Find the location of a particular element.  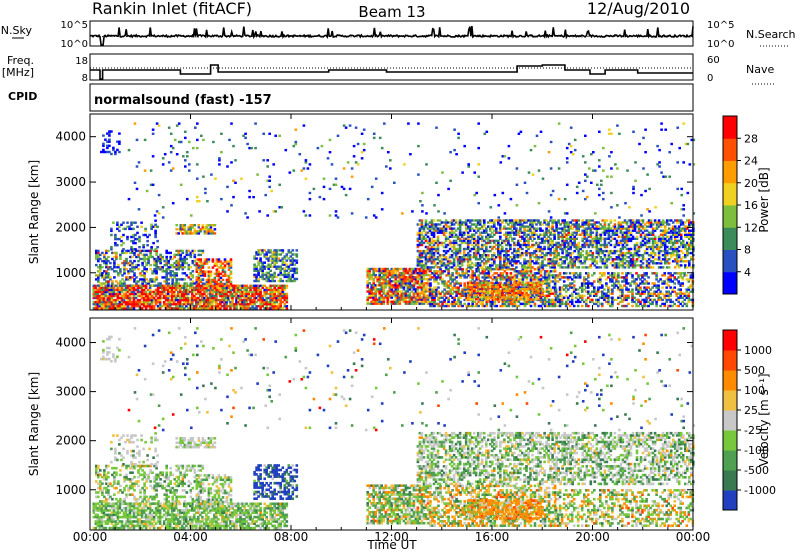

noise-right-tick-bottom: 10^0 is located at coordinates (720, 44).